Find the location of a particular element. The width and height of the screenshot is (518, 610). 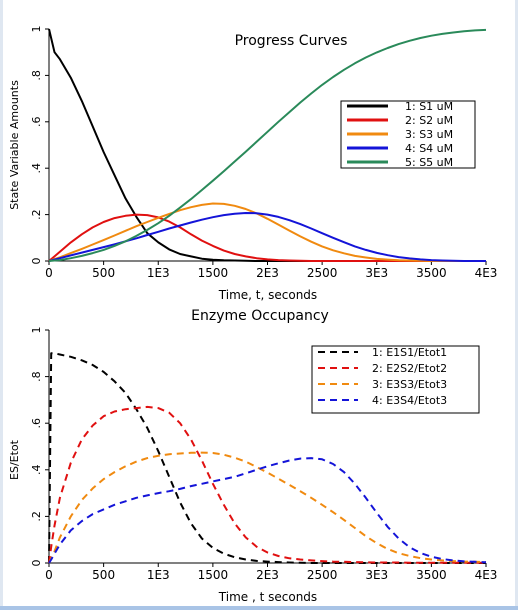

chart-legend: 1: S1 uM2: S2 uM3: S3 uM4: S4 uM5: S5 uM is located at coordinates (400, 134).